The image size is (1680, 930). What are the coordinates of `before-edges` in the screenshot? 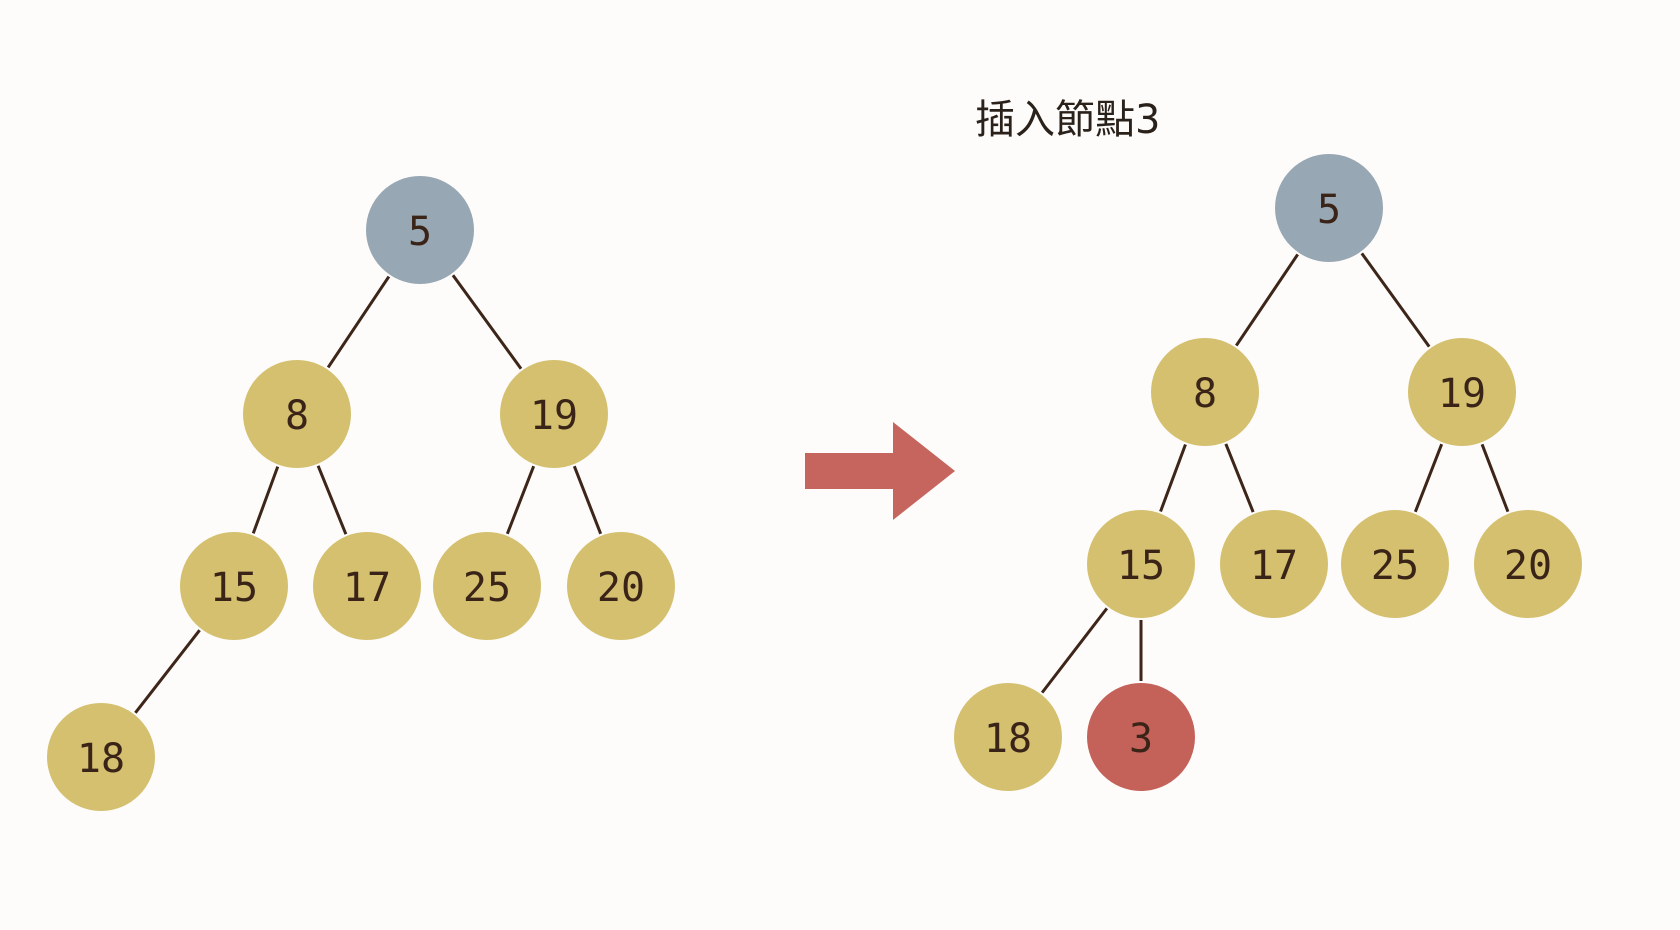 It's located at (368, 494).